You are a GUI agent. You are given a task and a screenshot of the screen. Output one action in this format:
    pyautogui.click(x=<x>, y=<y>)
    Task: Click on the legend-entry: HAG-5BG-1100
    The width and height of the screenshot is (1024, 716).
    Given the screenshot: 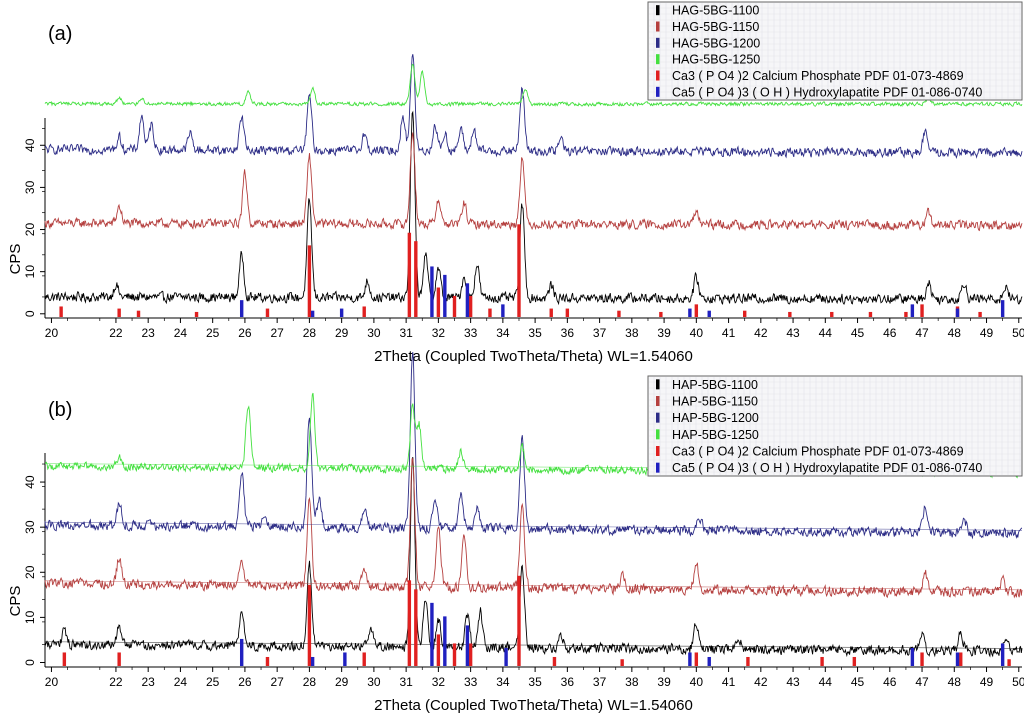 What is the action you would take?
    pyautogui.click(x=715, y=11)
    